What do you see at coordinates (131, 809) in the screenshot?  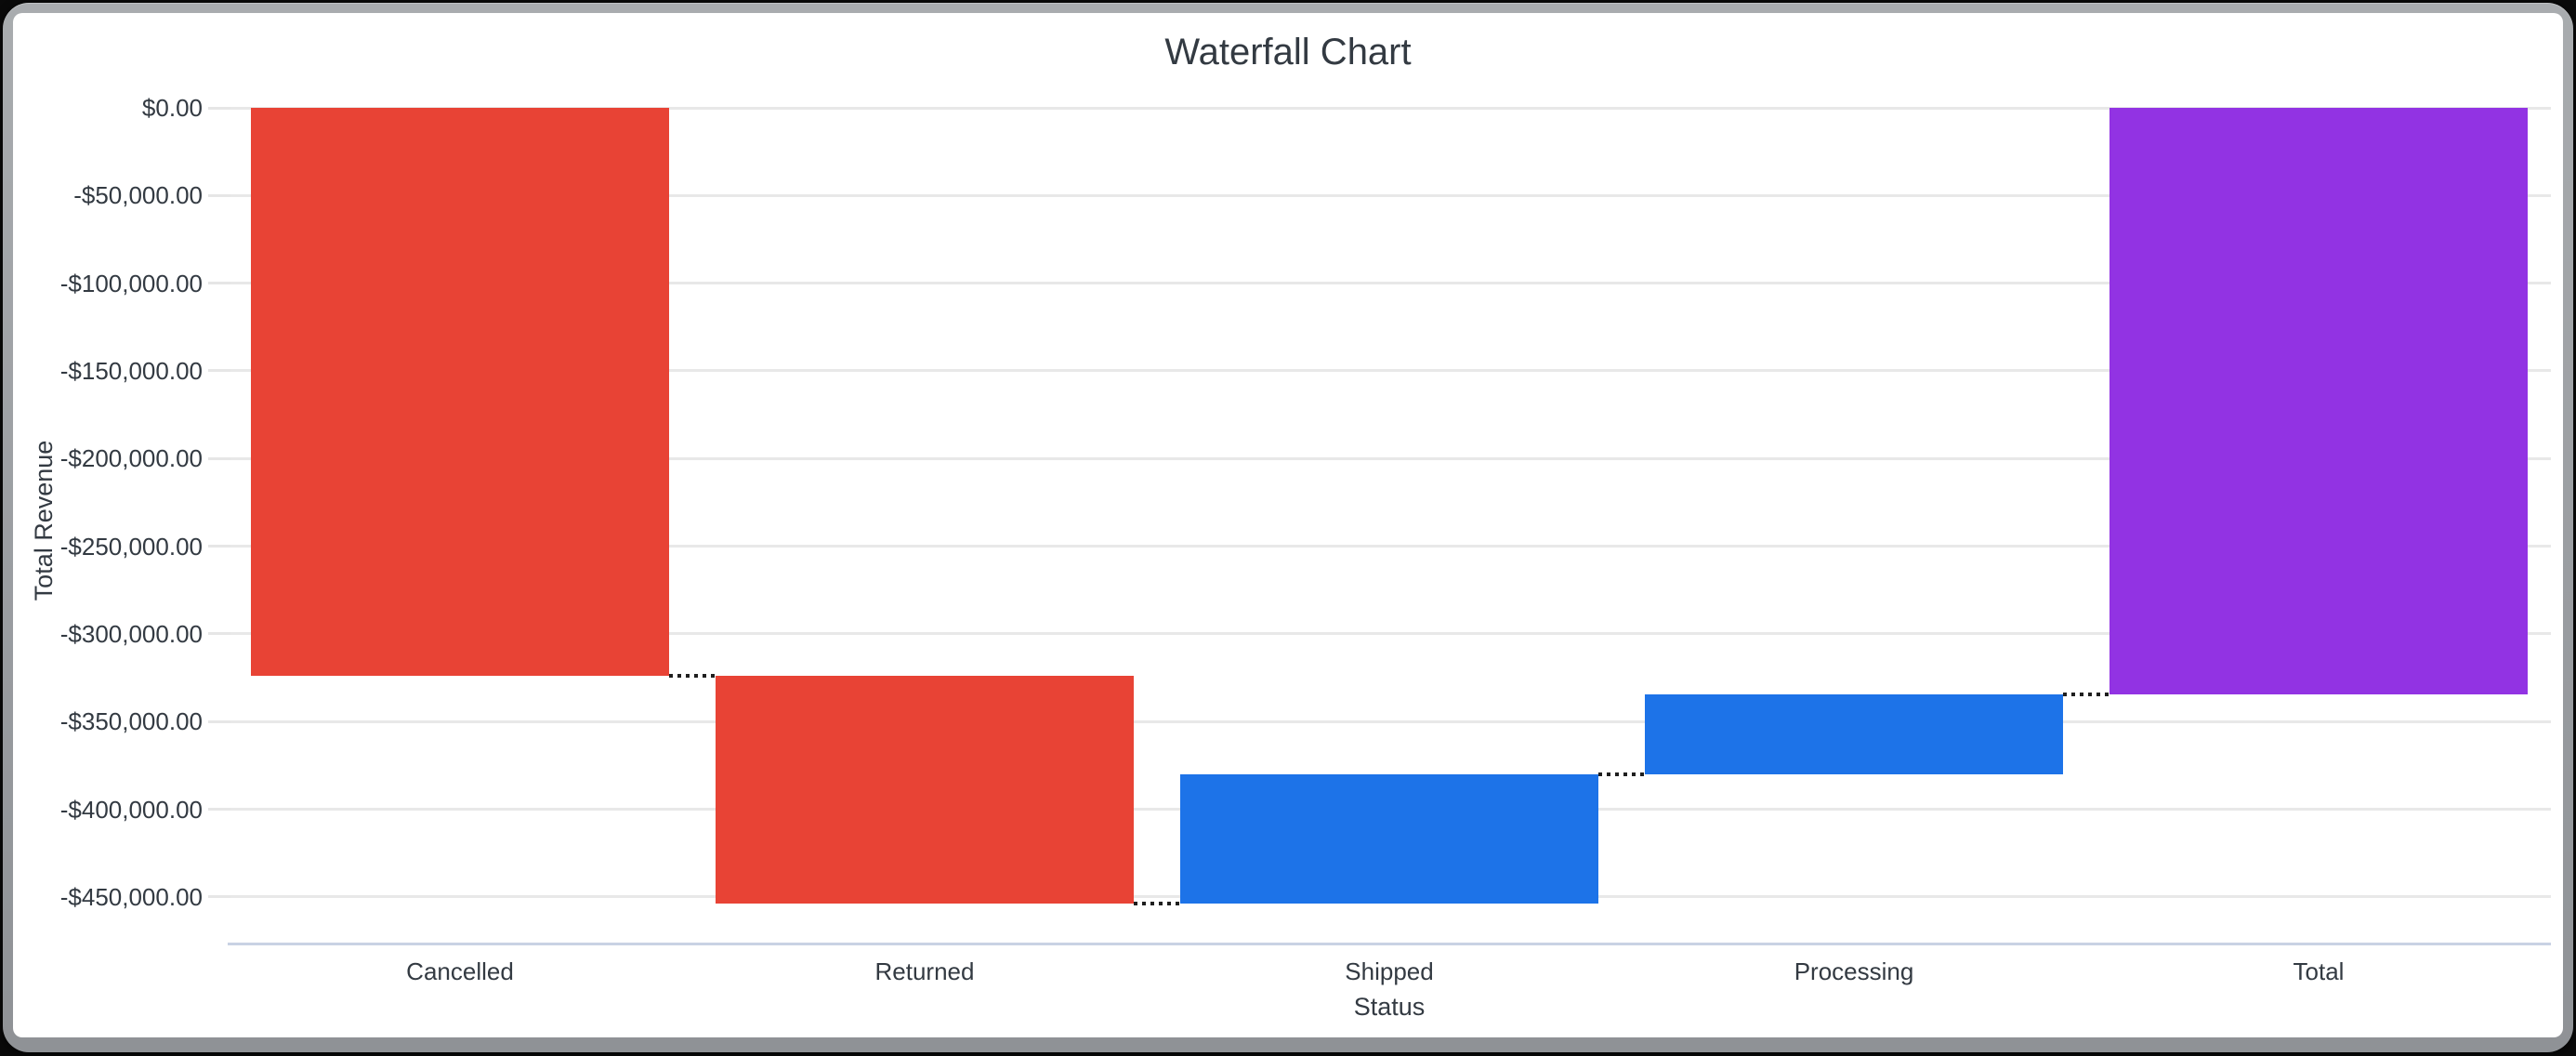 I see `y-tick-label: -$400,000.00` at bounding box center [131, 809].